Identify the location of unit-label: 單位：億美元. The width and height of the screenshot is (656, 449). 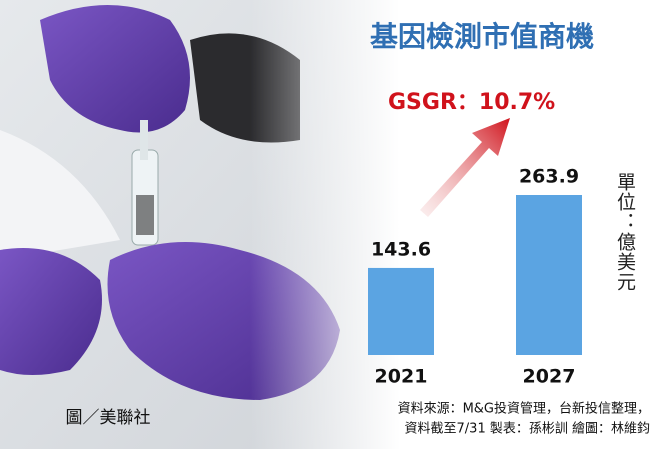
(625, 232).